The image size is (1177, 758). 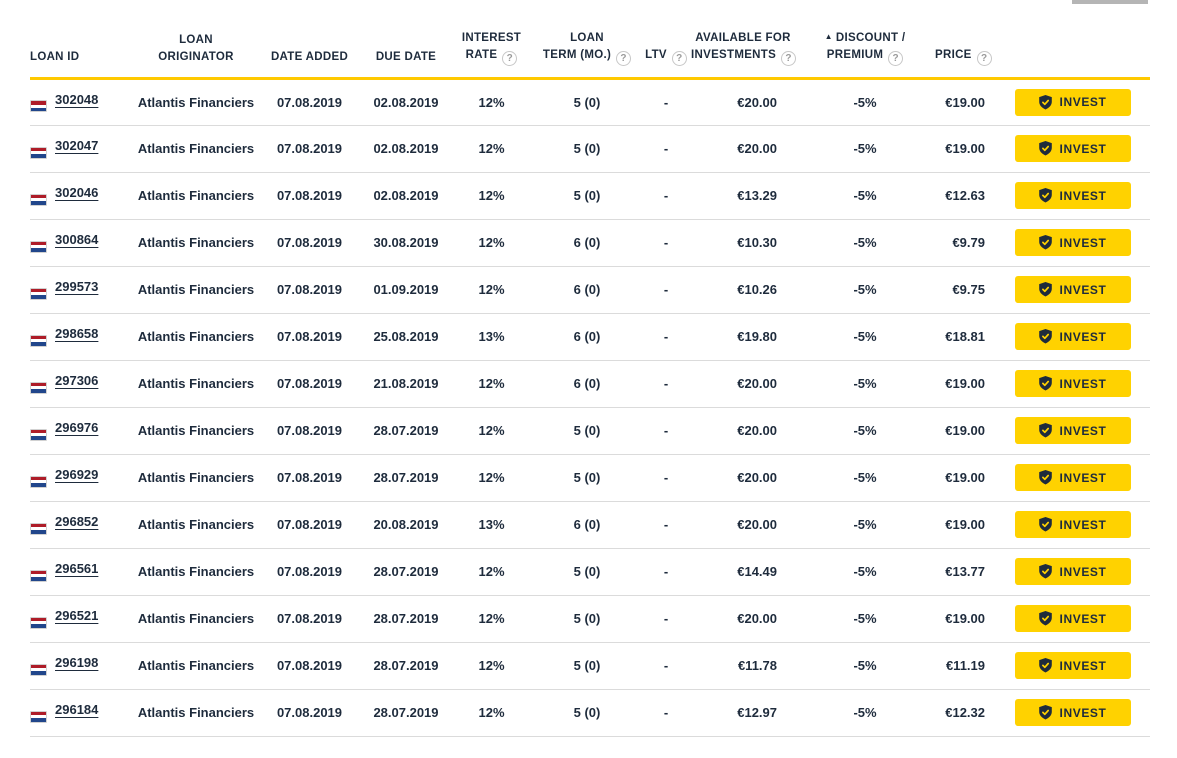 What do you see at coordinates (491, 40) in the screenshot?
I see `col-header-interest-rate: INTEREST RATE?` at bounding box center [491, 40].